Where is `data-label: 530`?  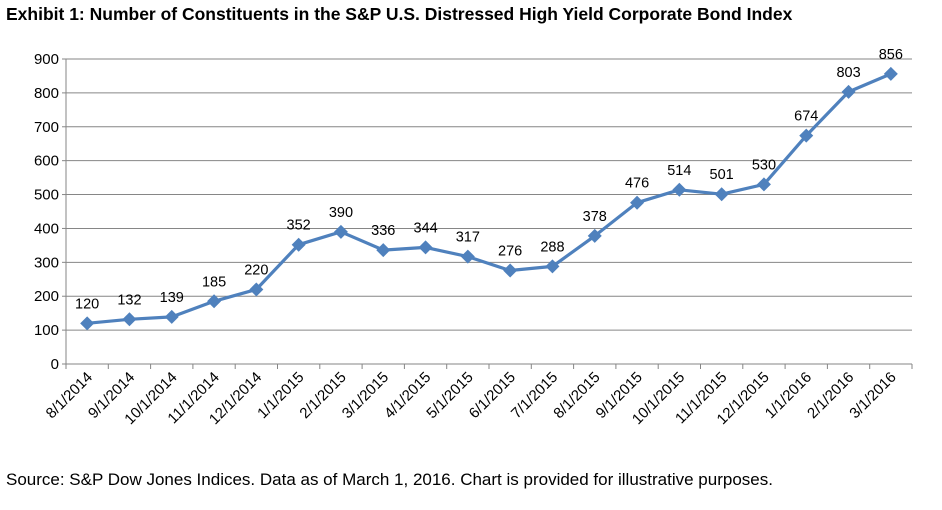 data-label: 530 is located at coordinates (764, 165).